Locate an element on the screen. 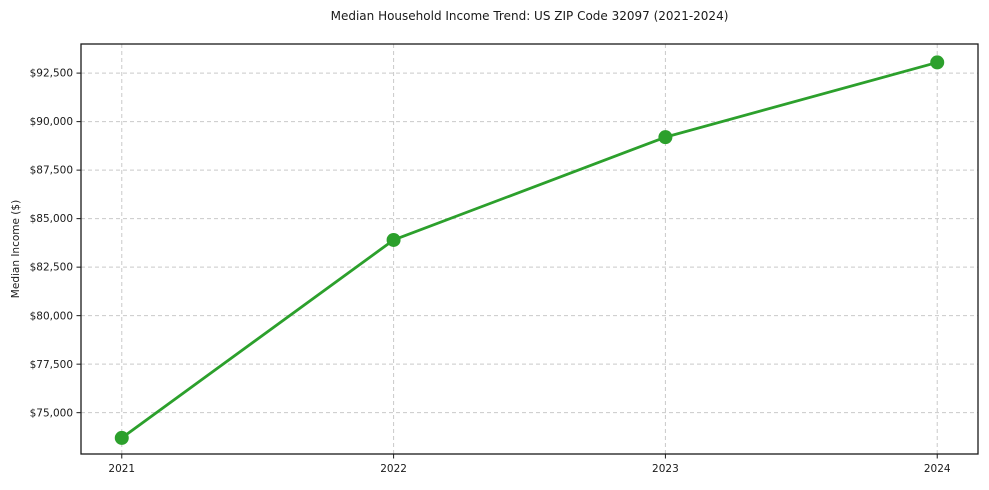 The height and width of the screenshot is (490, 989). y-tick-label: $87,500 is located at coordinates (51, 171).